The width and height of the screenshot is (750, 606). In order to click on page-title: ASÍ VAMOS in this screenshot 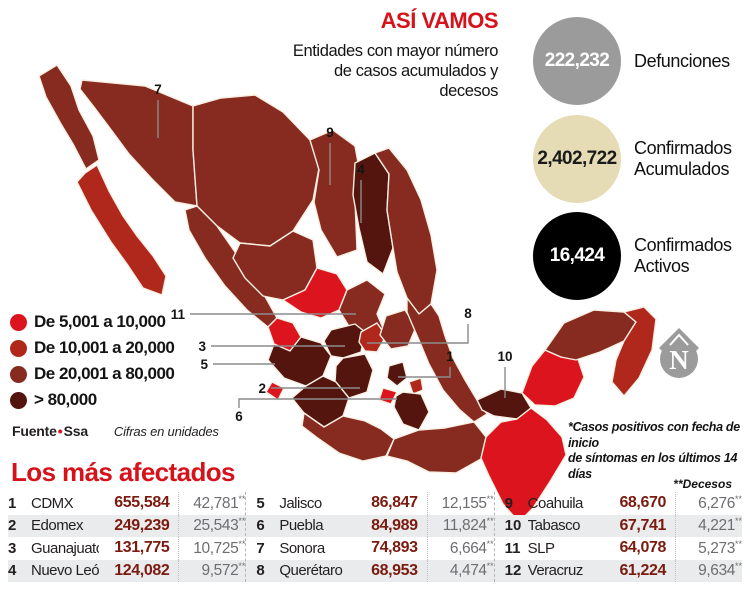, I will do `click(439, 20)`.